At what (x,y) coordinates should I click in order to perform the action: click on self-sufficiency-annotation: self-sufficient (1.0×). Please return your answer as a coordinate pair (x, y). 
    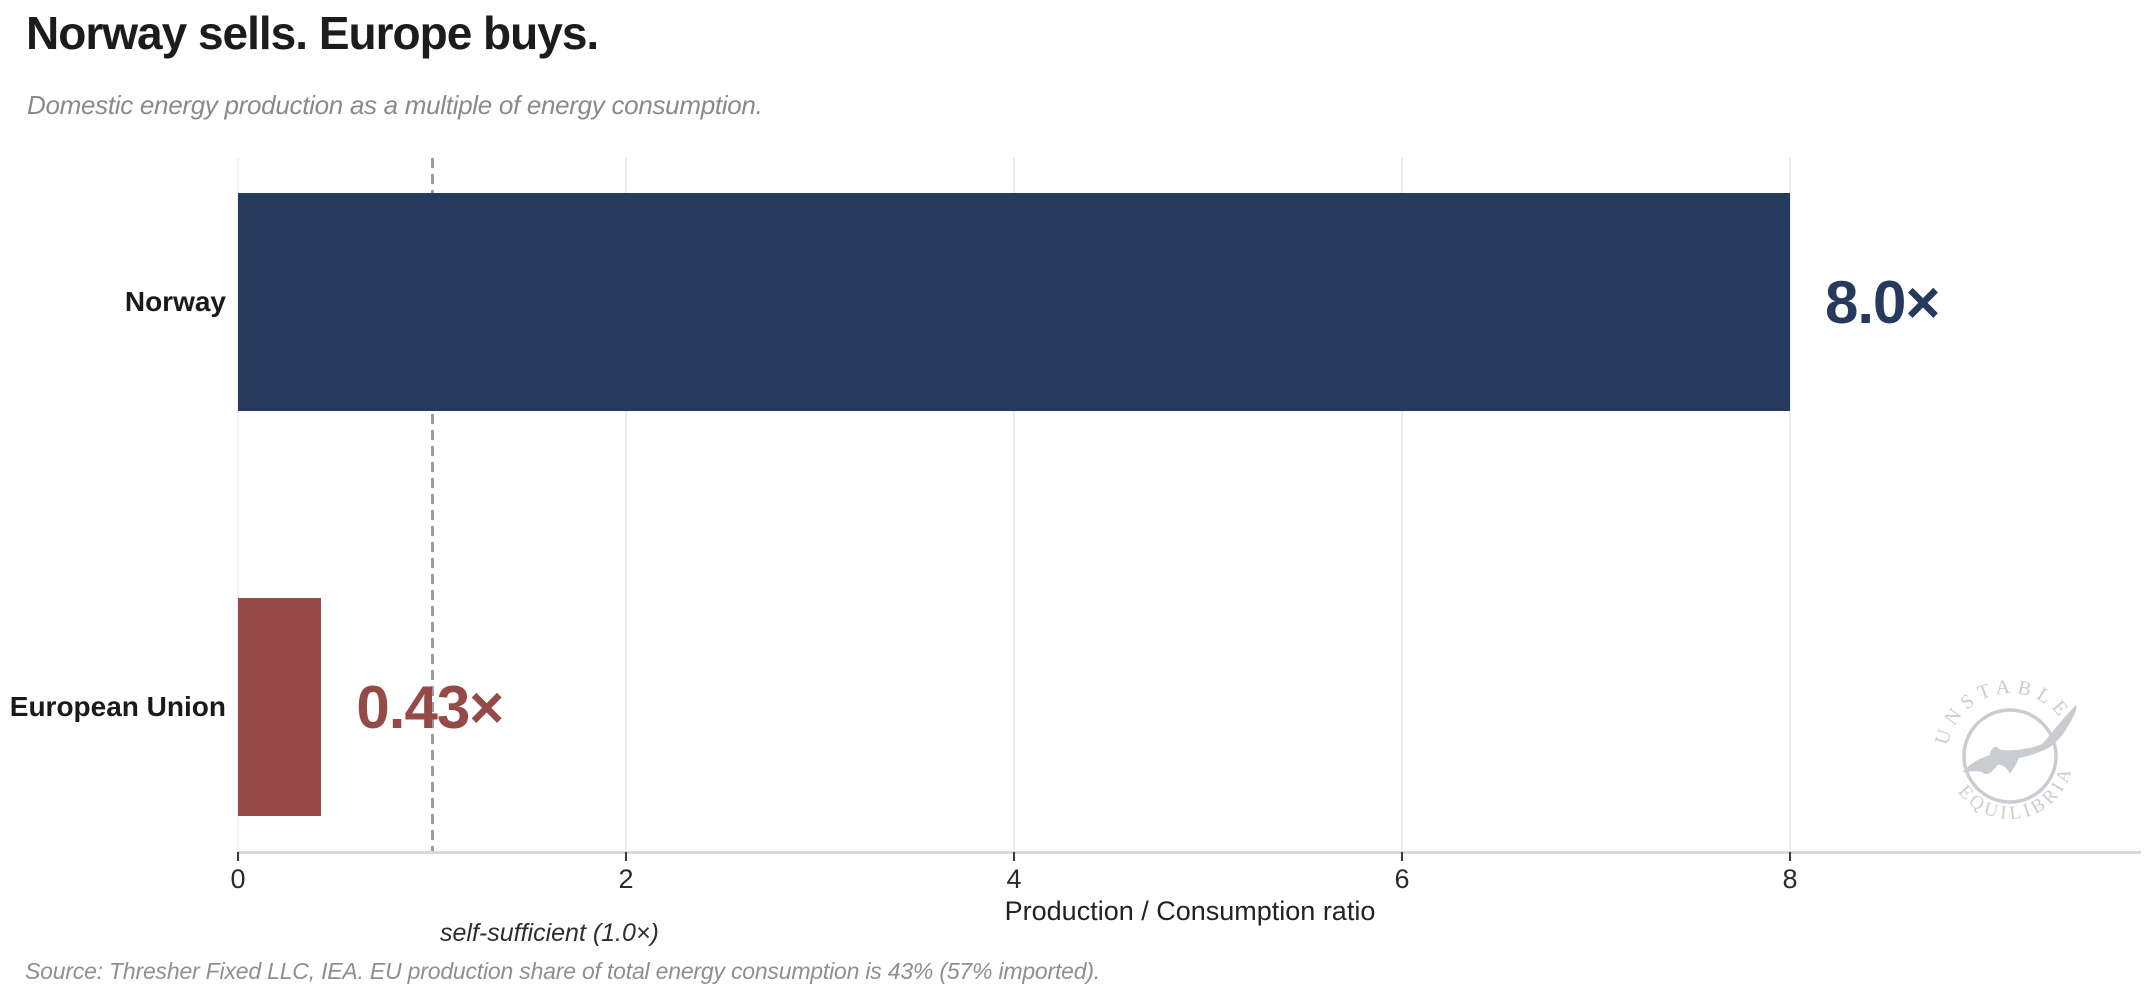
    Looking at the image, I should click on (549, 933).